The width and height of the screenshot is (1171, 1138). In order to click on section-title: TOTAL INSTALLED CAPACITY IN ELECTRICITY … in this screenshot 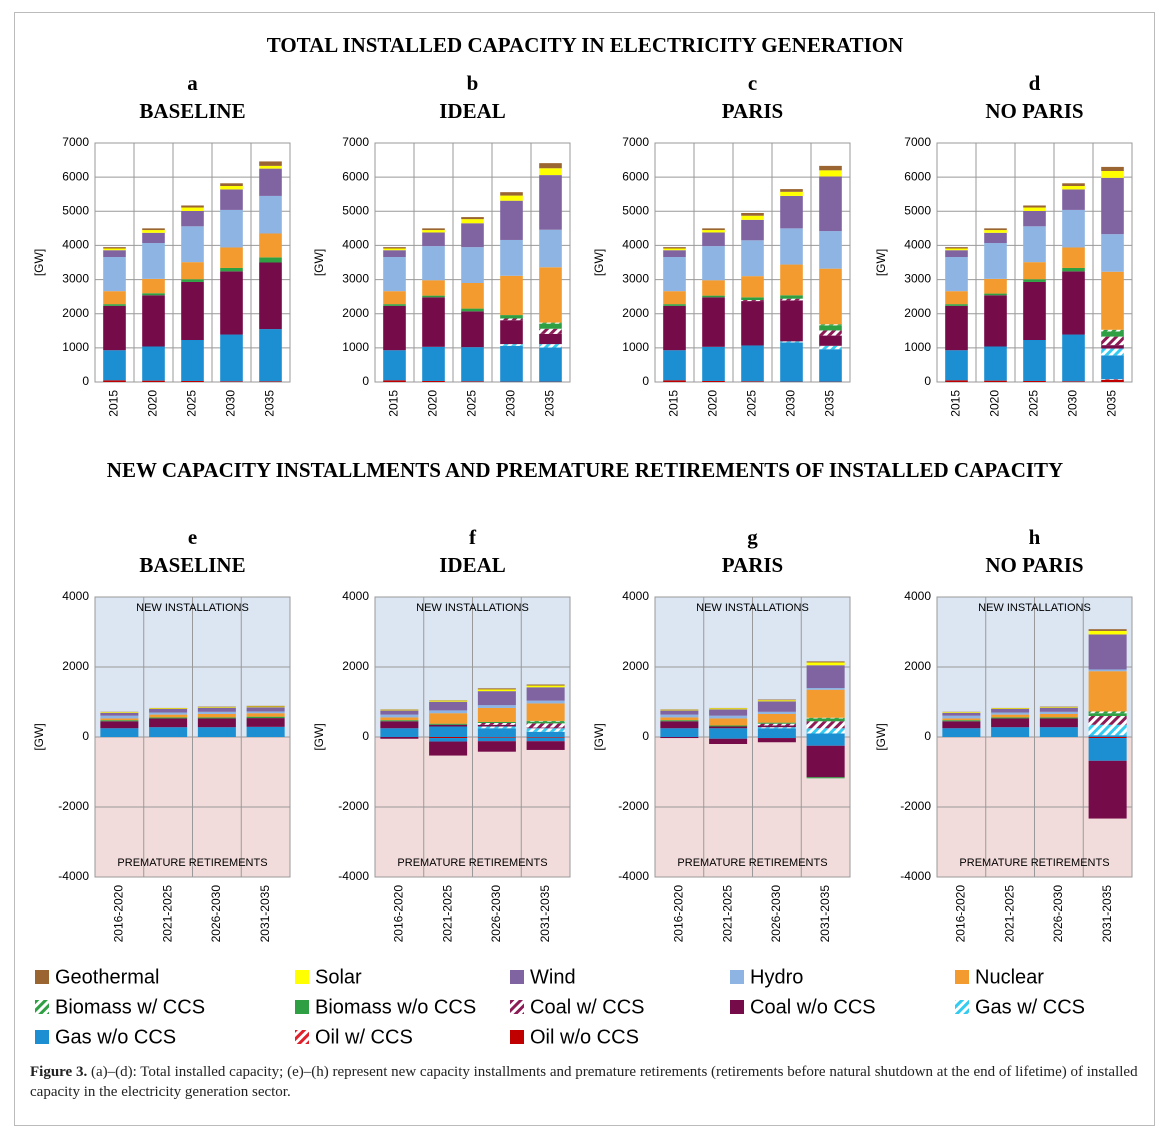, I will do `click(585, 45)`.